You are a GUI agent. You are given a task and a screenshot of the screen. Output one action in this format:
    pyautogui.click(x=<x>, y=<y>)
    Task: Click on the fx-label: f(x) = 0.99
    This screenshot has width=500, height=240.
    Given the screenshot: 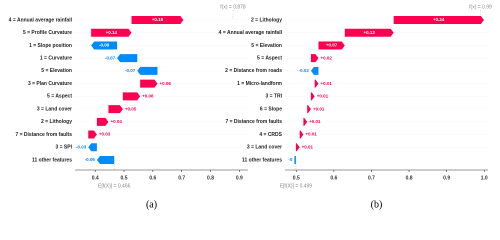 What is the action you would take?
    pyautogui.click(x=480, y=7)
    